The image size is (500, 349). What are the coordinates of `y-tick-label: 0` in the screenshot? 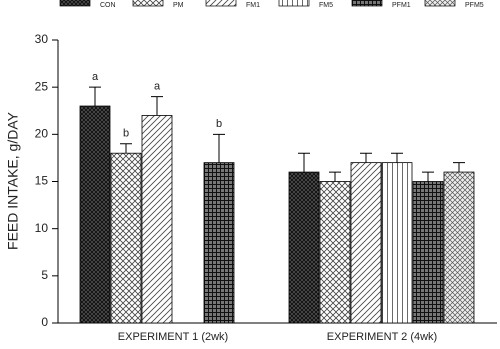 It's located at (44, 322).